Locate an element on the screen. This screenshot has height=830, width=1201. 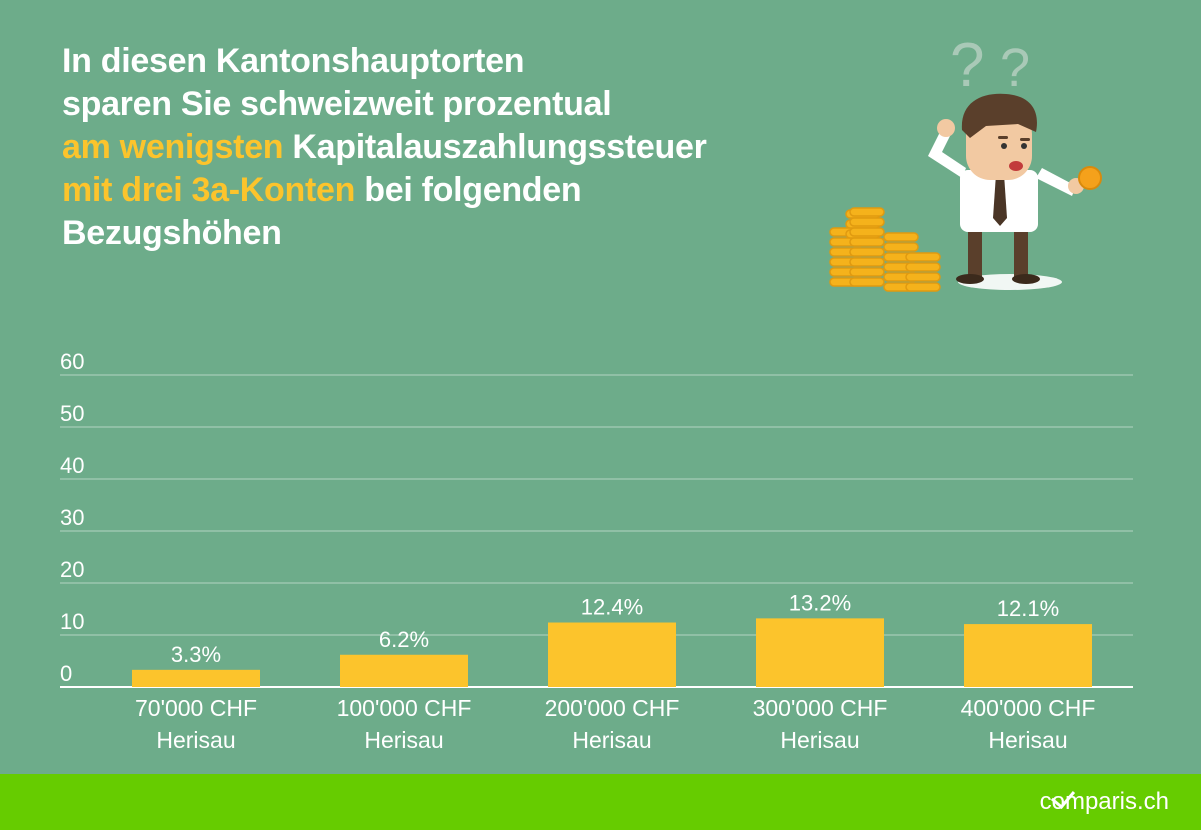
logo-check-icon: o is located at coordinates (1062, 799).